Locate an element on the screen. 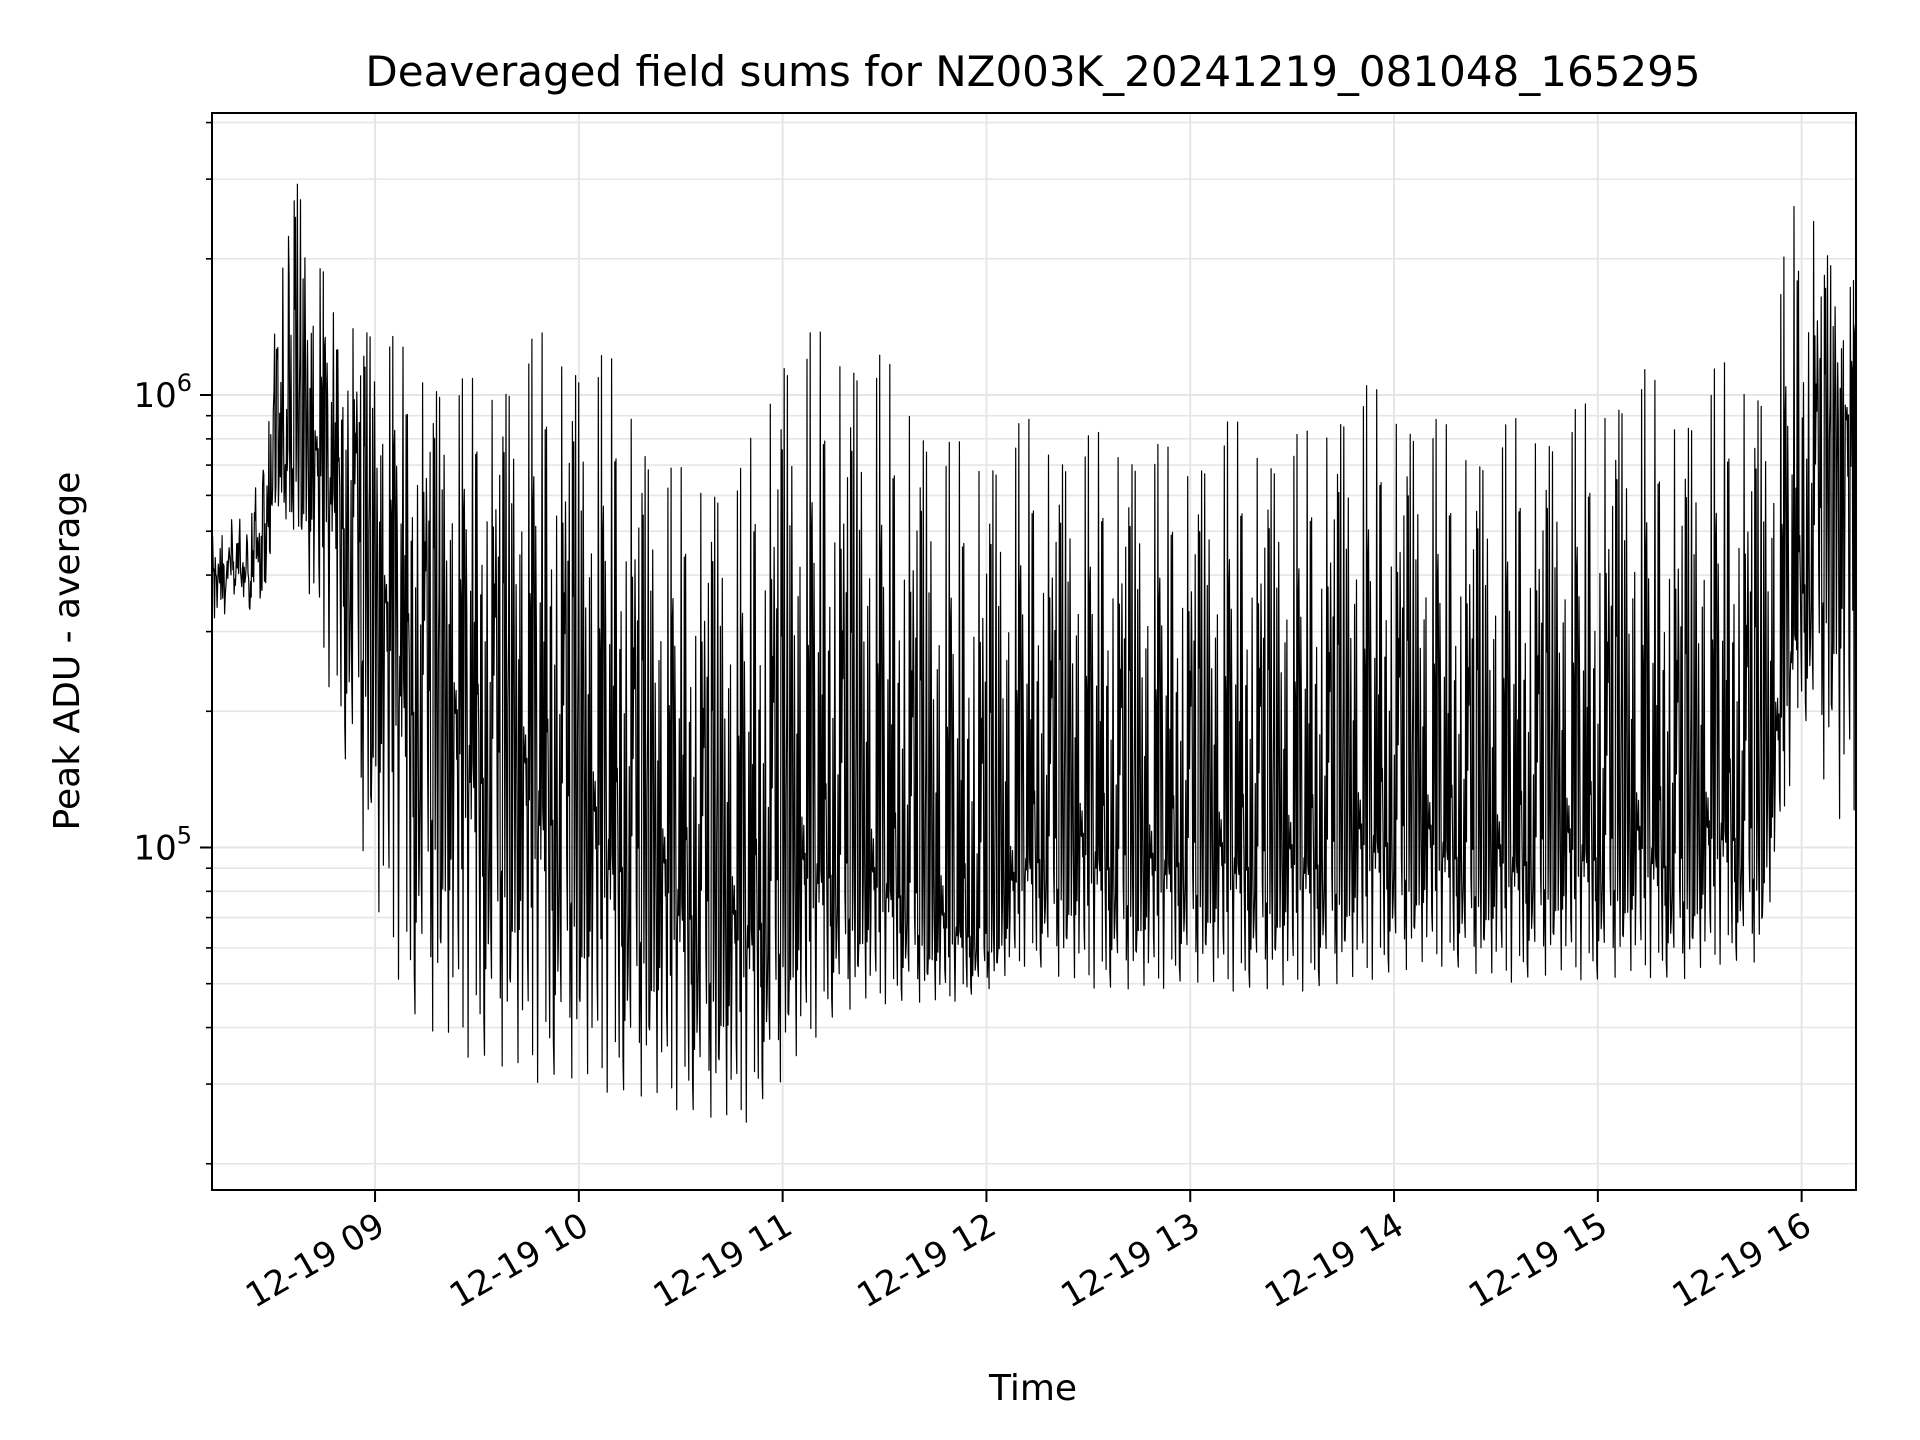  y-tick-label: 10⁶ is located at coordinates (162, 392).